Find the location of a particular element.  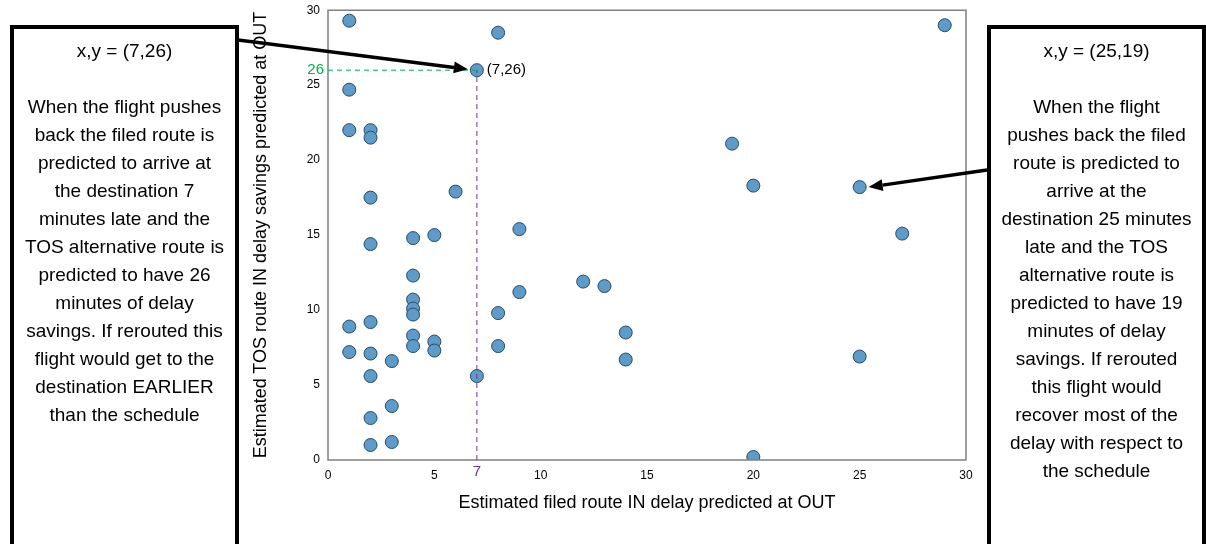

text: x,y = (25,19) is located at coordinates (1096, 51).